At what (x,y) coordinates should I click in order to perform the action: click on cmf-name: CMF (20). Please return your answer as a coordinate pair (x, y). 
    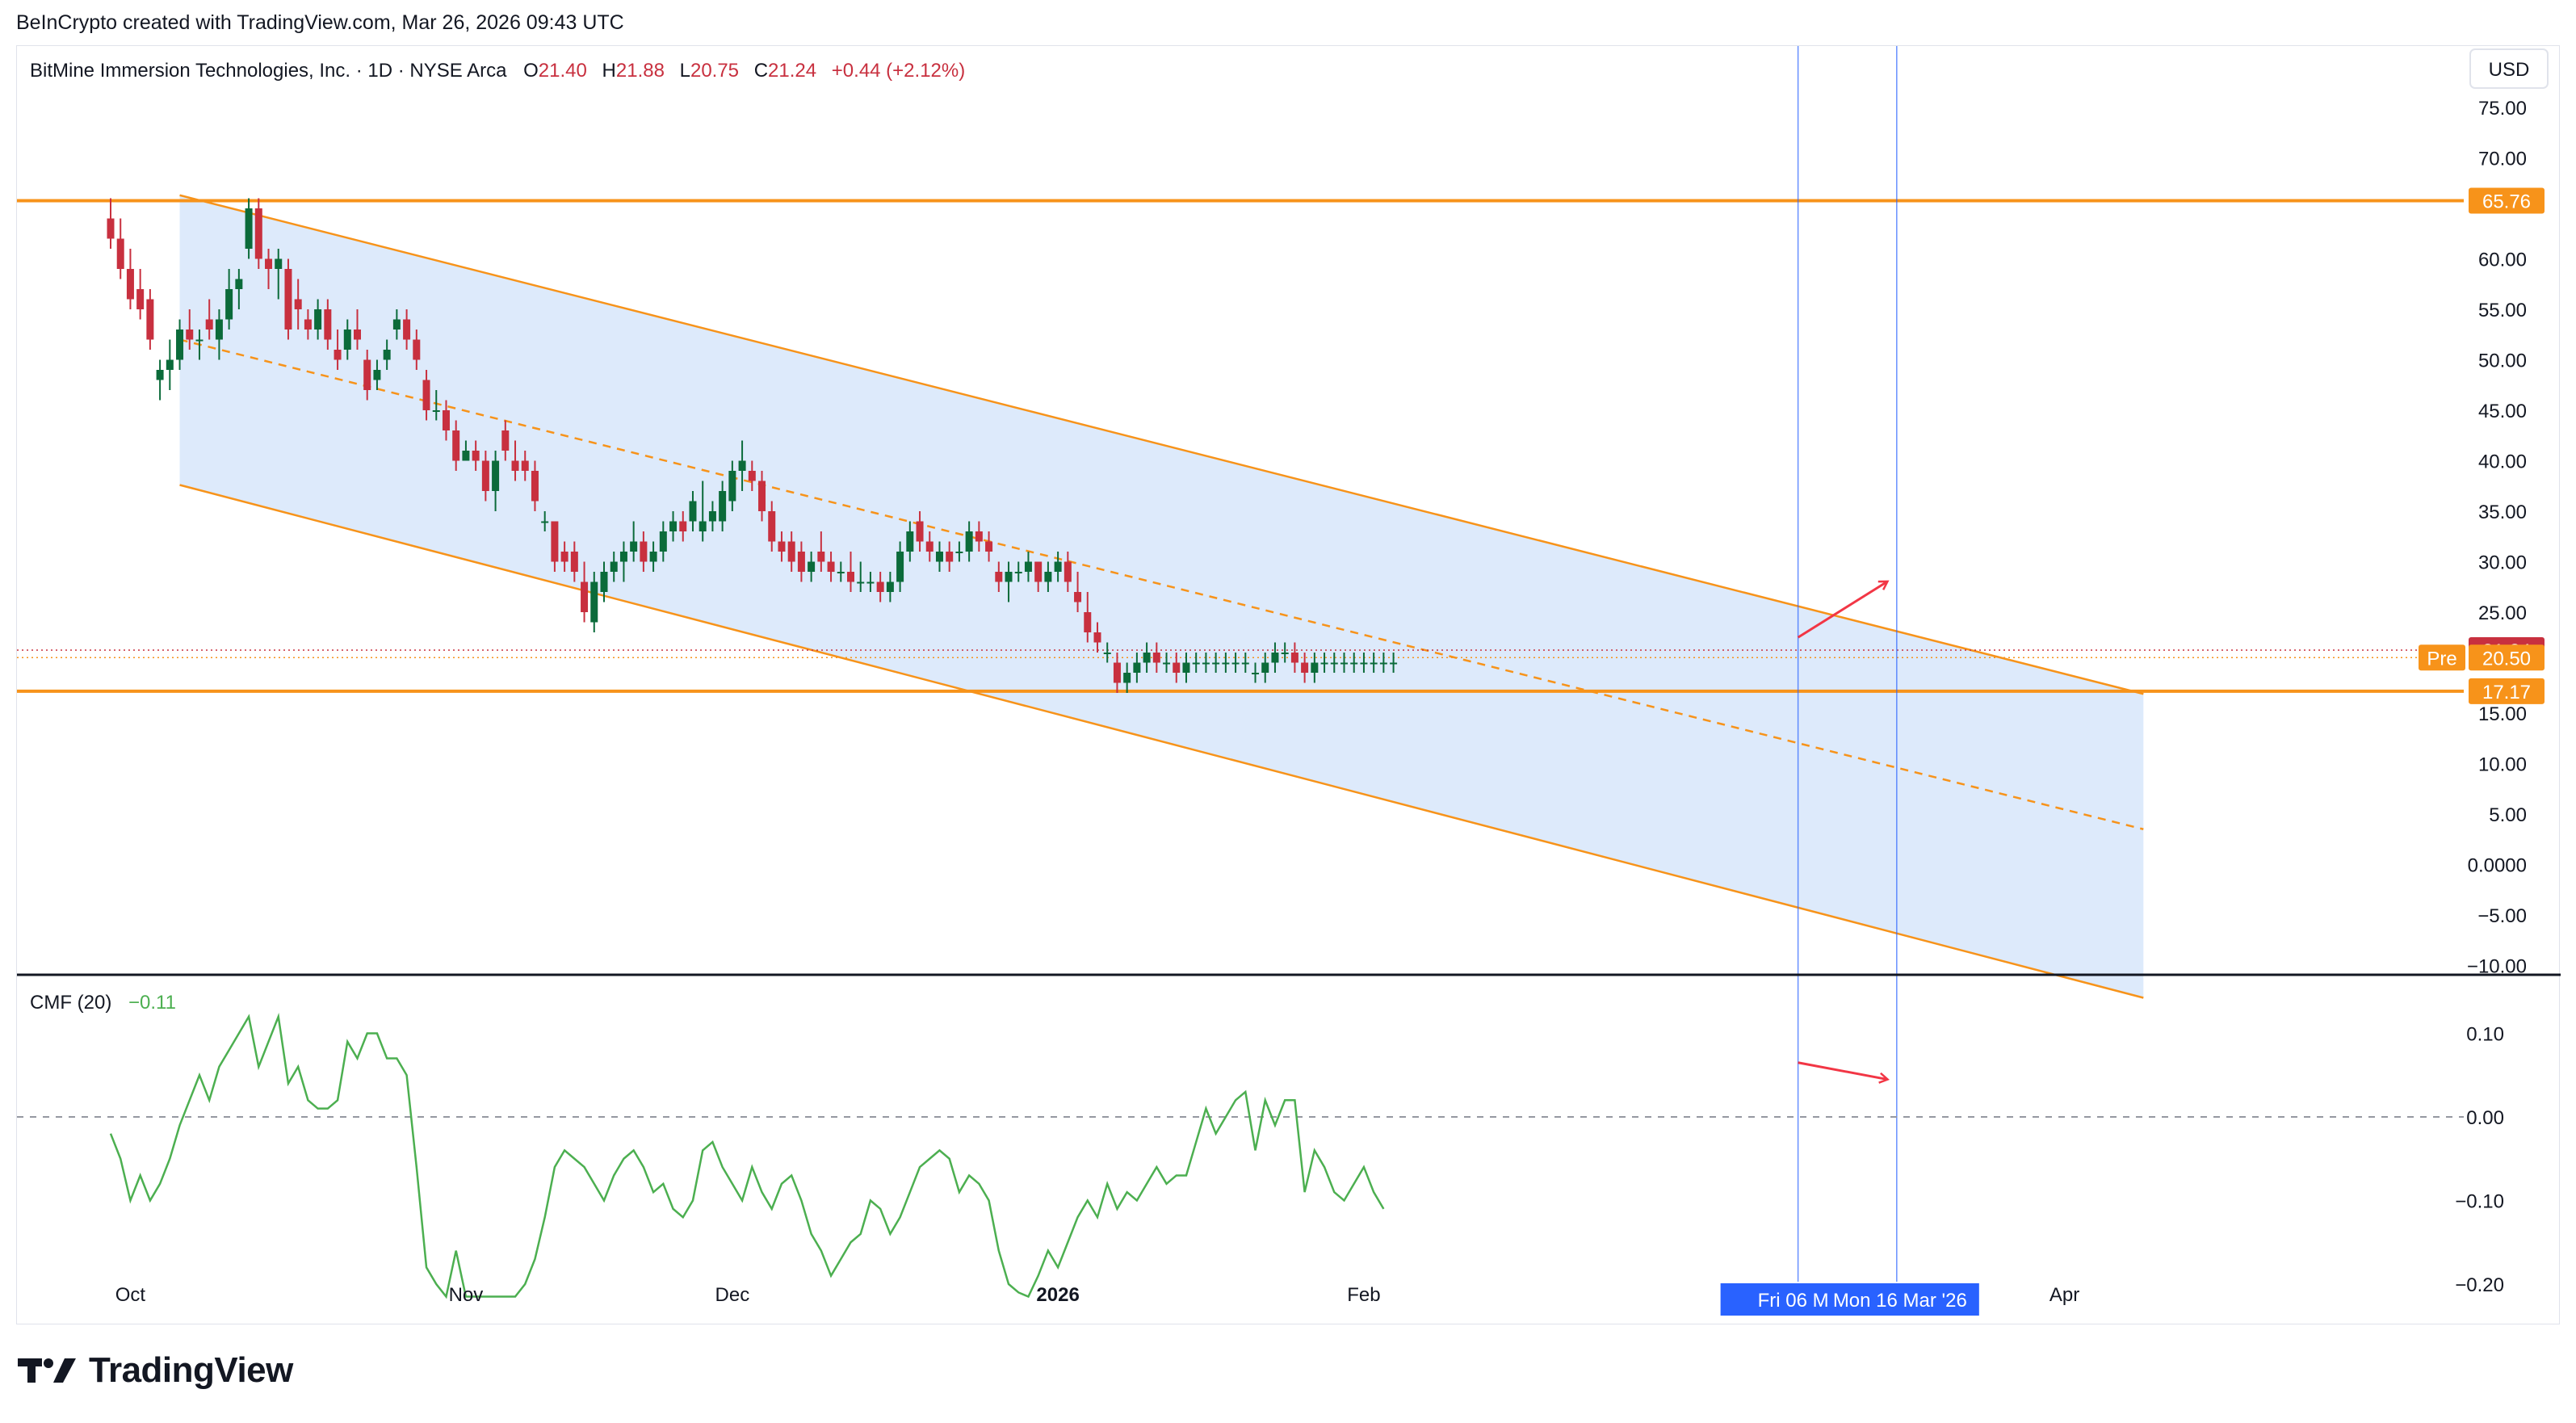
    Looking at the image, I should click on (70, 1003).